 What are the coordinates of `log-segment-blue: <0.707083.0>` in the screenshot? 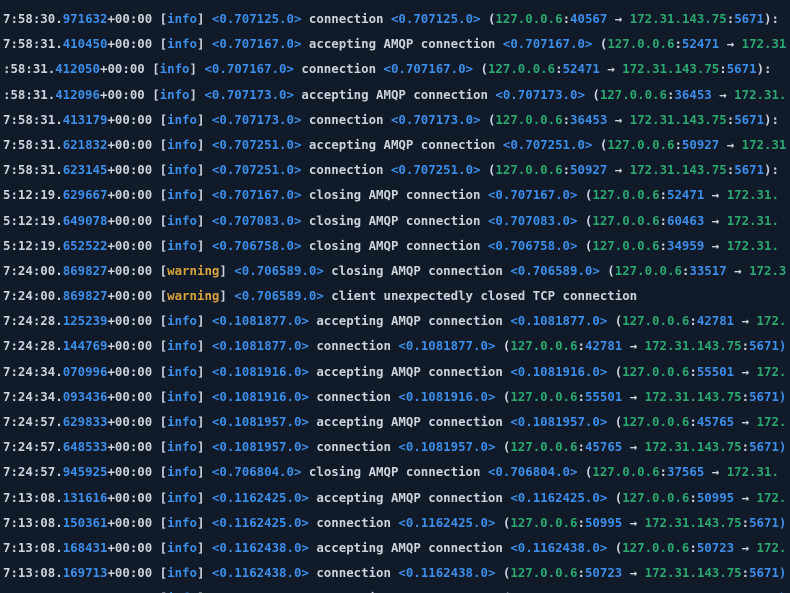 It's located at (256, 220).